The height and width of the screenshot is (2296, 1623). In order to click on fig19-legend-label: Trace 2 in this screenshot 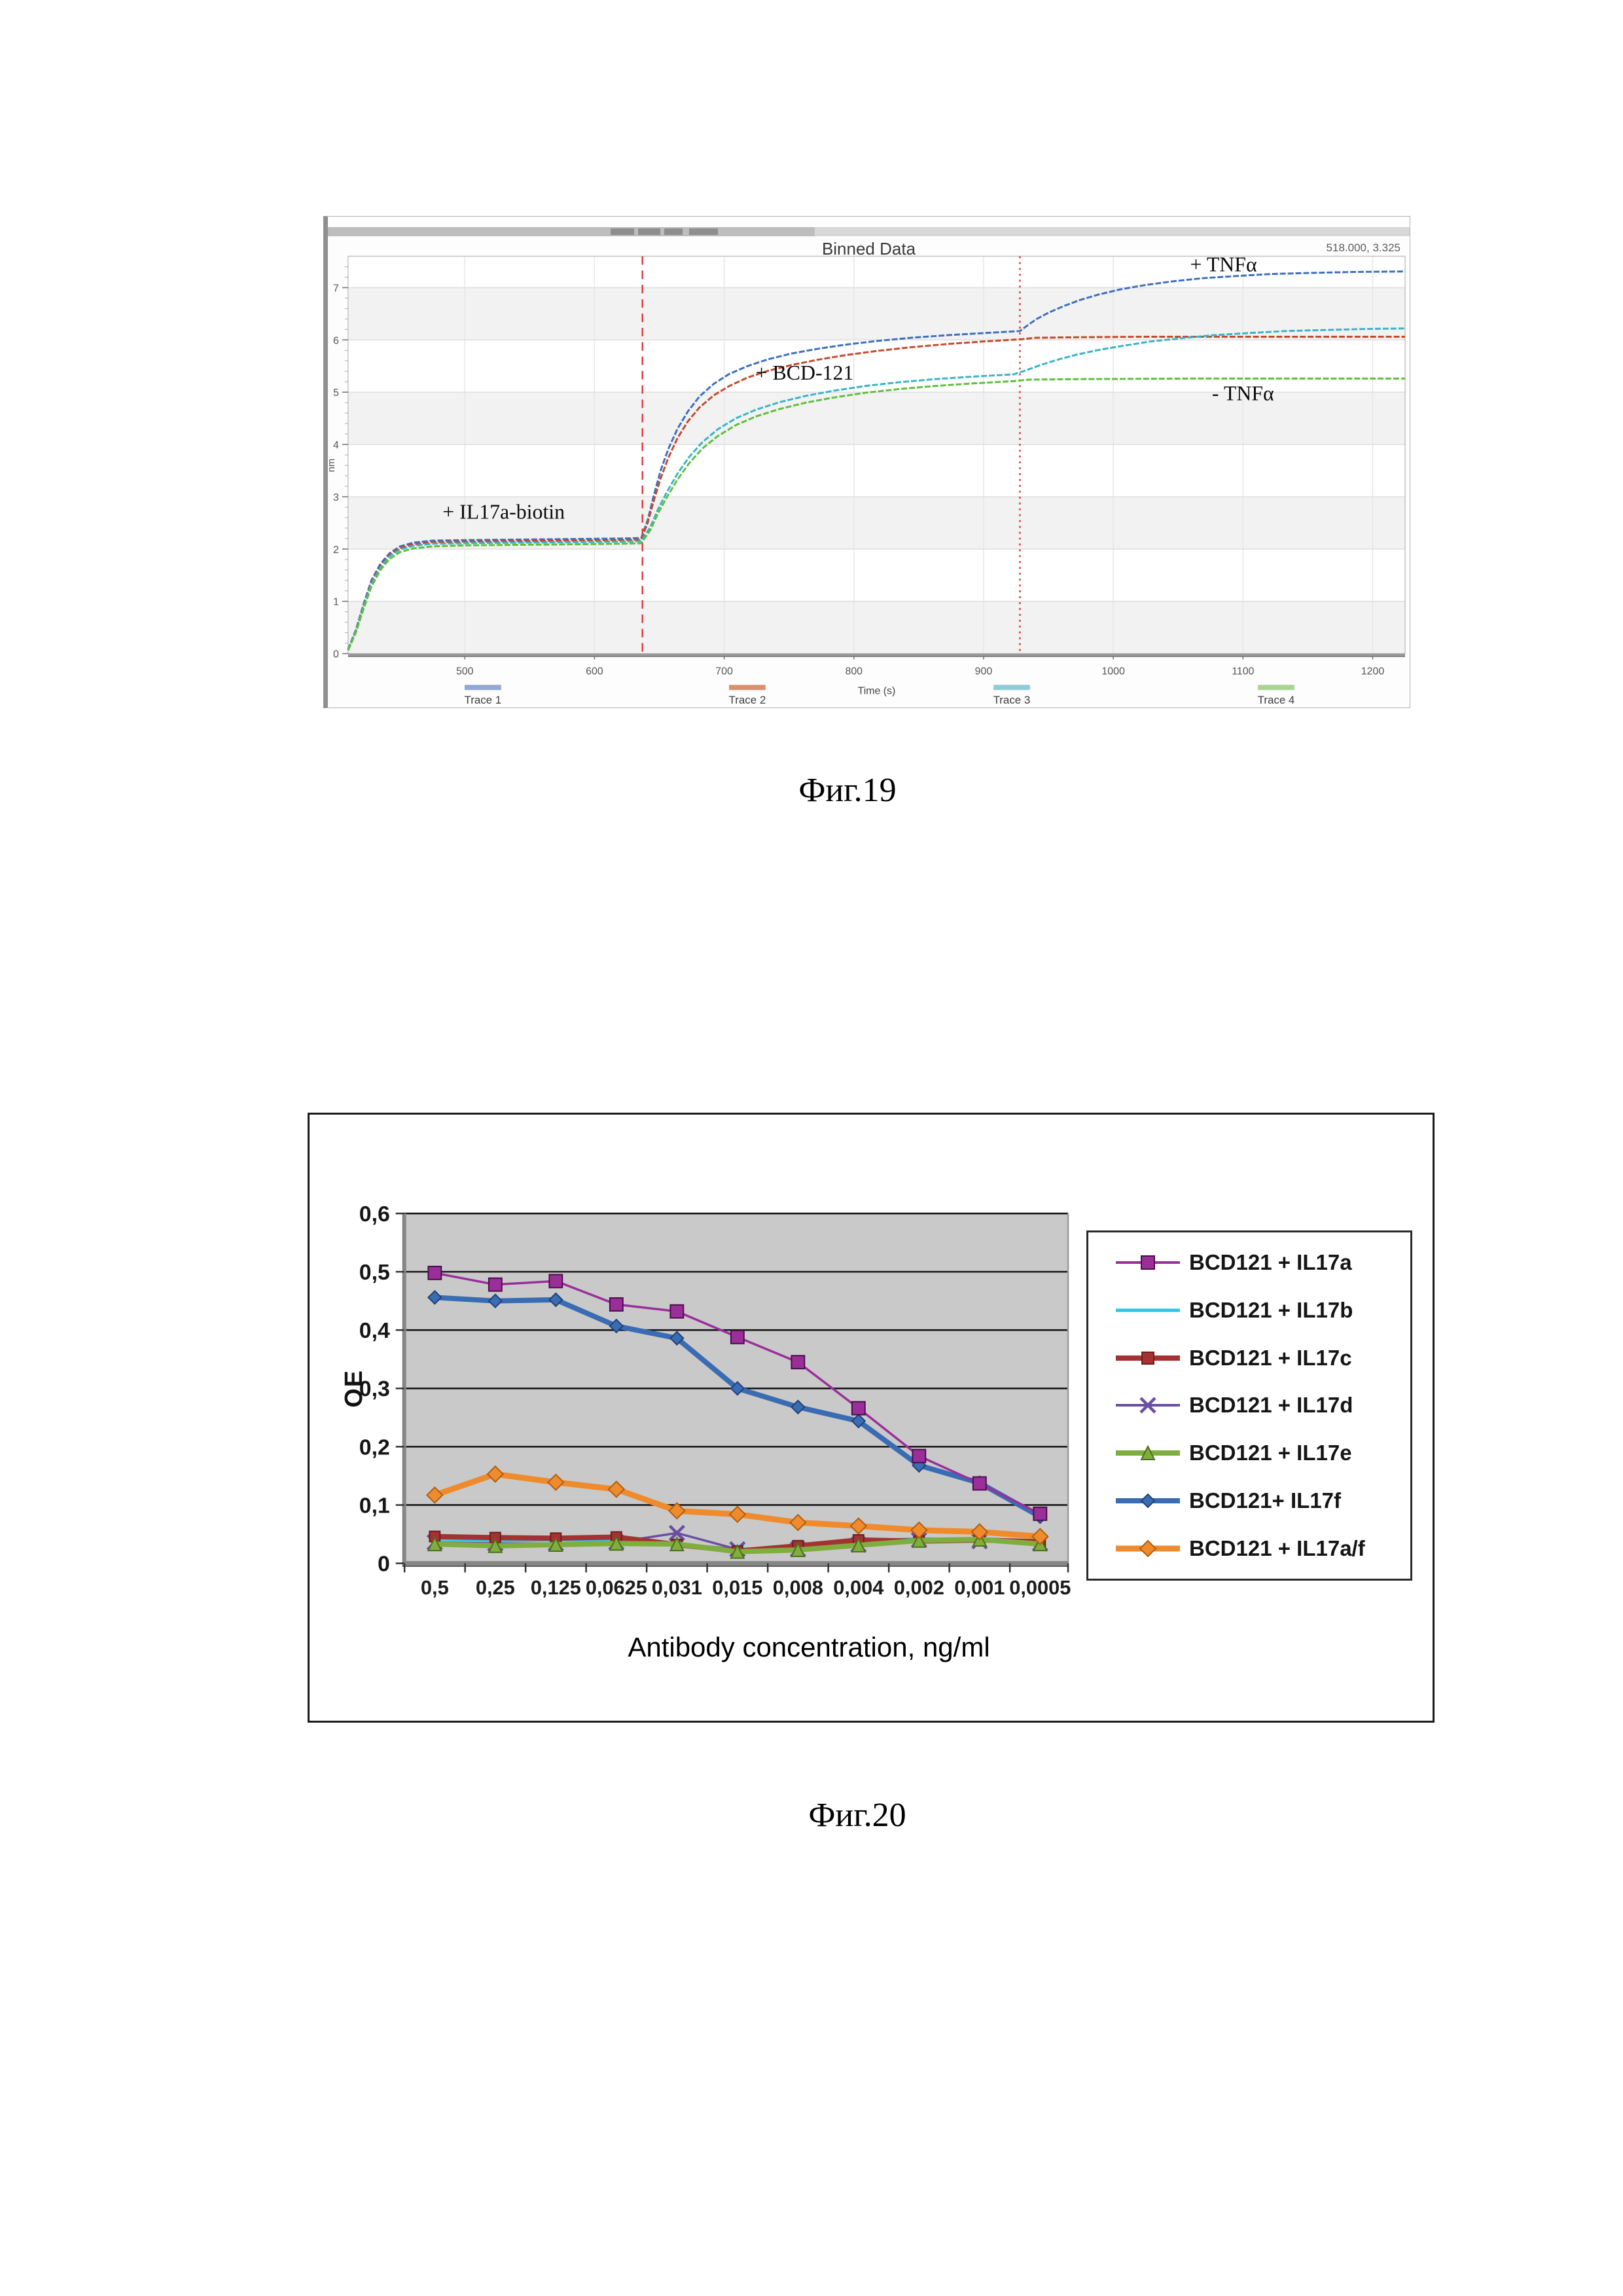, I will do `click(747, 700)`.